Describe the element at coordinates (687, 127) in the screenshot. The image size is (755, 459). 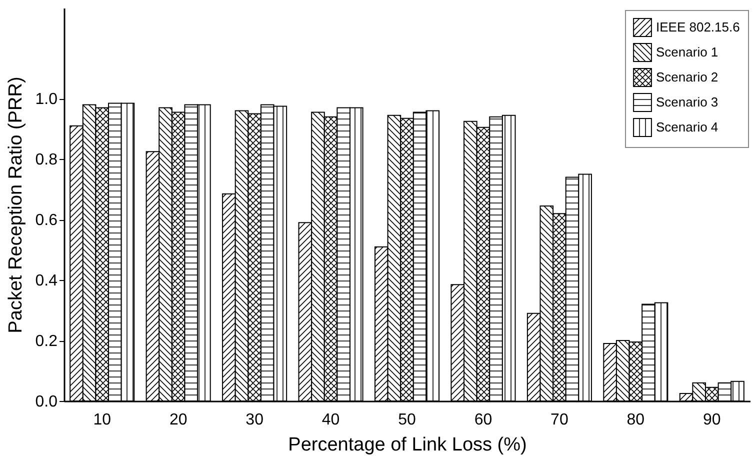
I see `legend-label: Scenario 4` at that location.